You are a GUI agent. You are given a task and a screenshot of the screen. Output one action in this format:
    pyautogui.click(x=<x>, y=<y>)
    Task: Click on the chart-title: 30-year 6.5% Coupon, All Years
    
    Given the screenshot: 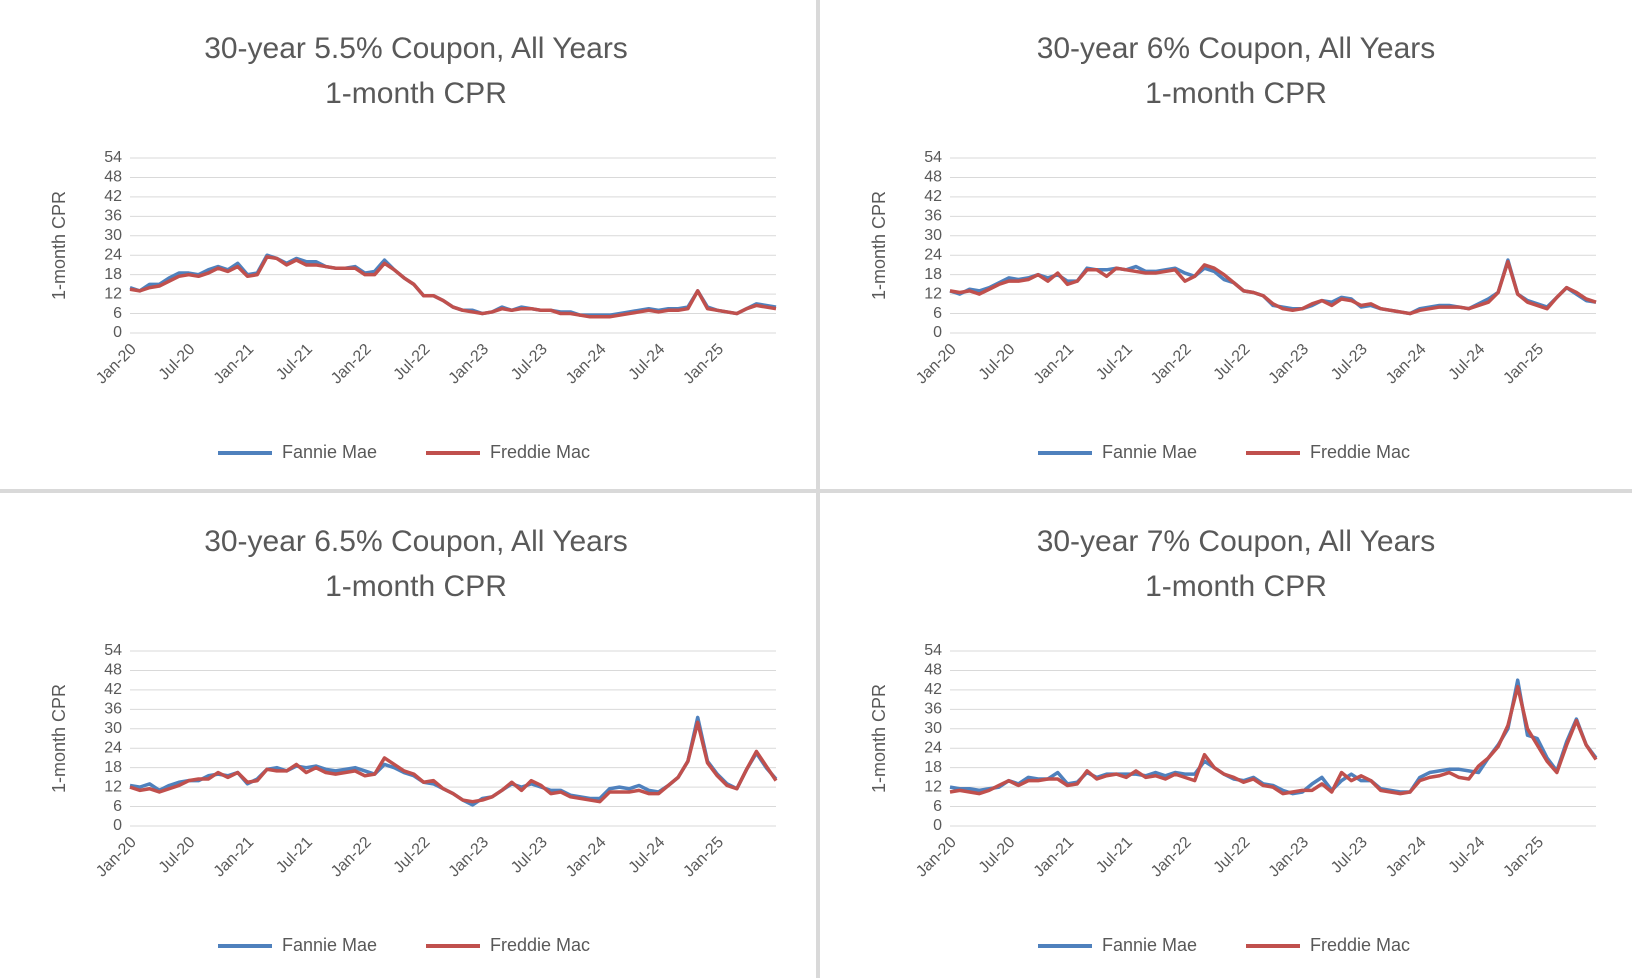 What is the action you would take?
    pyautogui.click(x=416, y=541)
    